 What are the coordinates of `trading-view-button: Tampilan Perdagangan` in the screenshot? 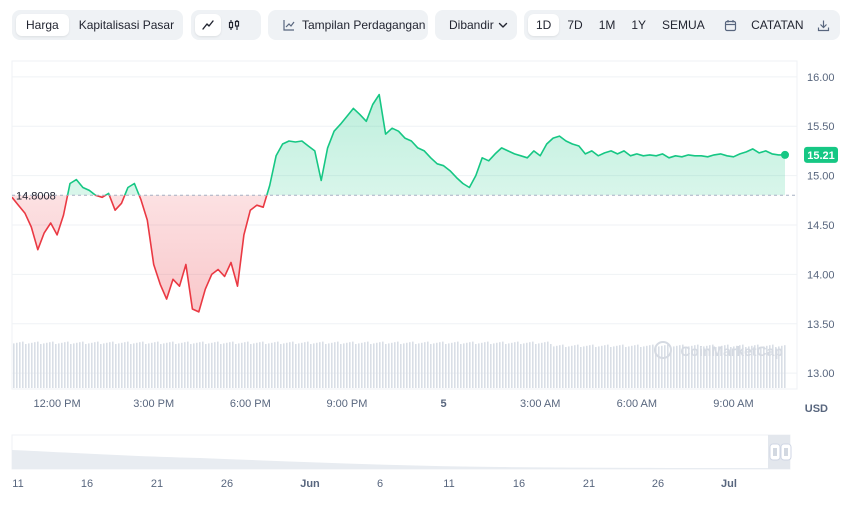 It's located at (353, 25).